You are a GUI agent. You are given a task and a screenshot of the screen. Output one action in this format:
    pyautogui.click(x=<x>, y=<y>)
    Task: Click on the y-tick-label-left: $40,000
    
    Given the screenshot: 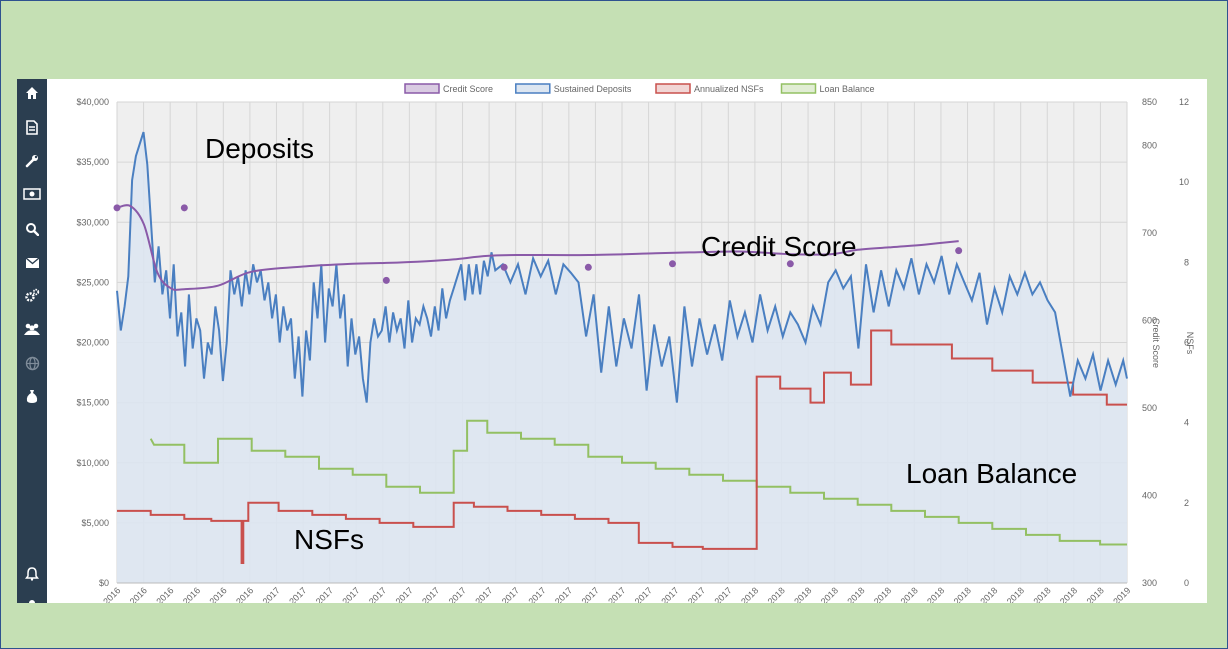 What is the action you would take?
    pyautogui.click(x=92, y=102)
    